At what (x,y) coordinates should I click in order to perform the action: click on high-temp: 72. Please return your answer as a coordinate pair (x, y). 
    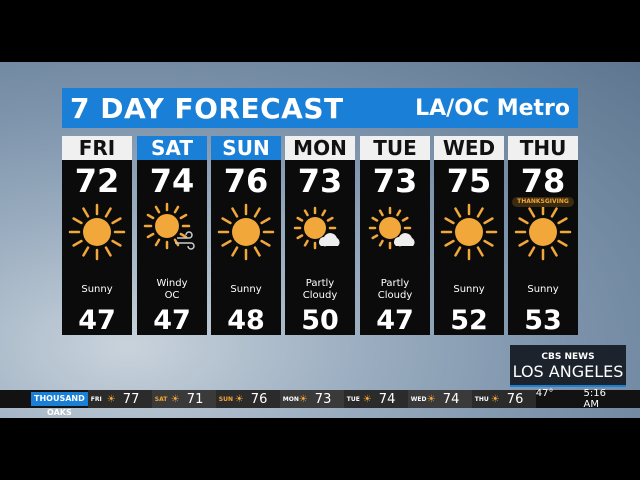
    Looking at the image, I should click on (97, 181).